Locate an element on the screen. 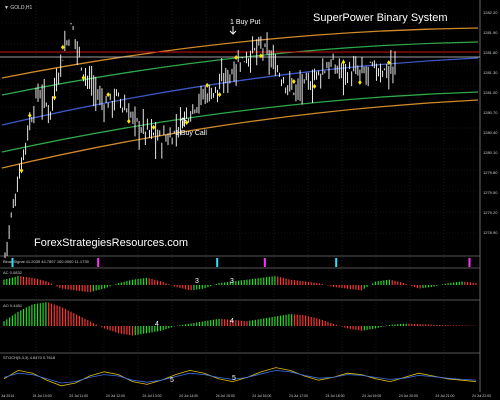 The height and width of the screenshot is (400, 500). binary-signal-panel is located at coordinates (241, 262).